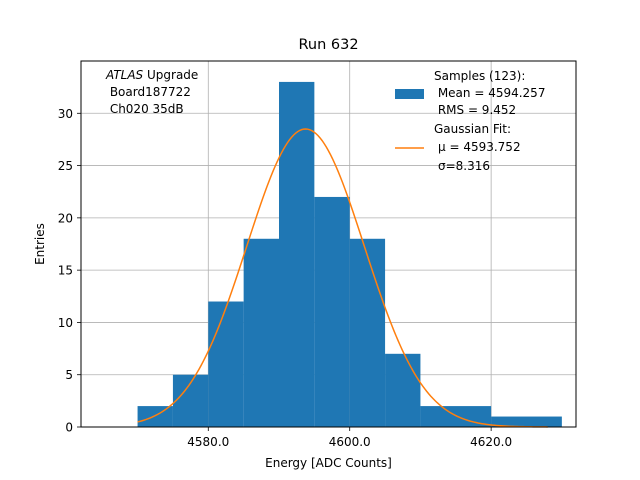 This screenshot has width=640, height=480. Describe the element at coordinates (65, 271) in the screenshot. I see `y-tick-label-3: 15` at that location.